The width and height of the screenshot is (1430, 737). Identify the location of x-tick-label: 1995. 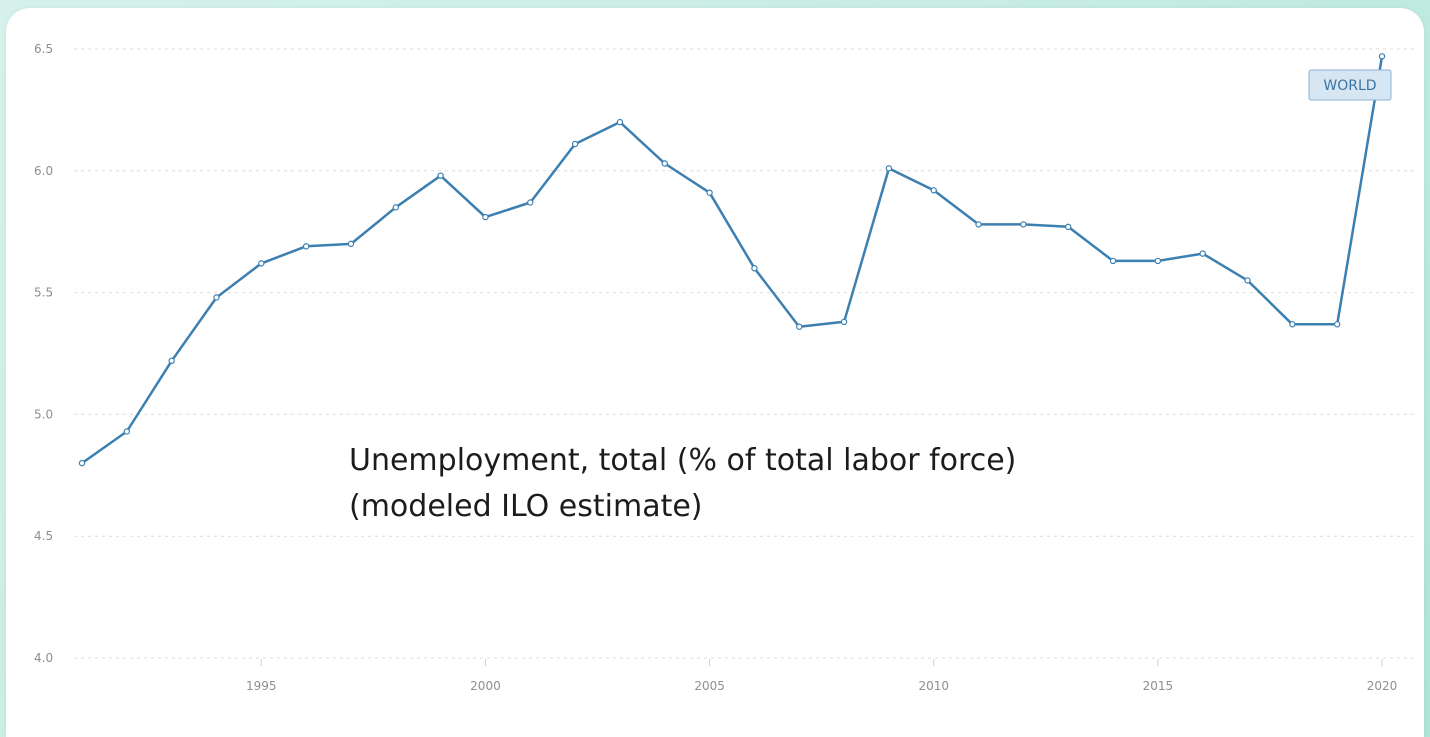
(261, 686).